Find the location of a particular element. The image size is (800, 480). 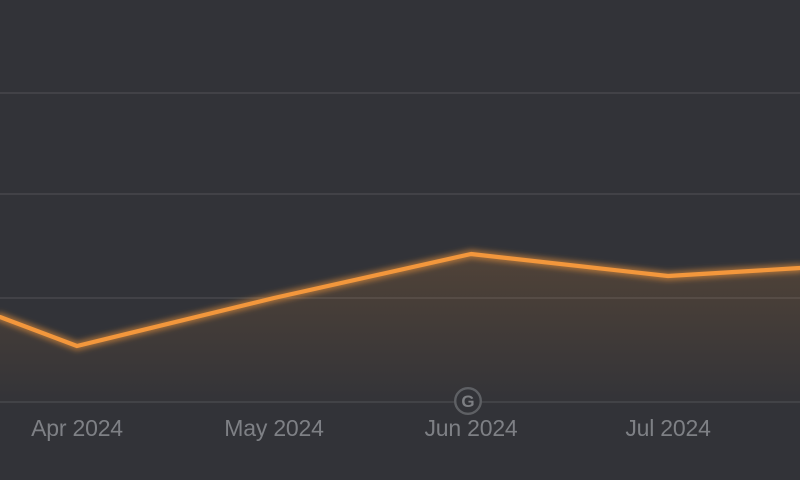

google-badge: G is located at coordinates (468, 401).